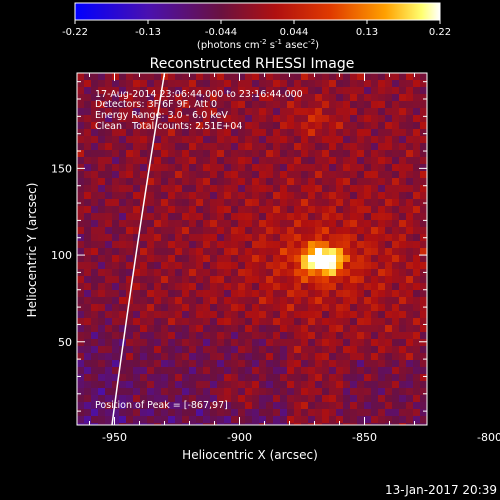  What do you see at coordinates (148, 32) in the screenshot?
I see `colorbar-tick-label: -0.13` at bounding box center [148, 32].